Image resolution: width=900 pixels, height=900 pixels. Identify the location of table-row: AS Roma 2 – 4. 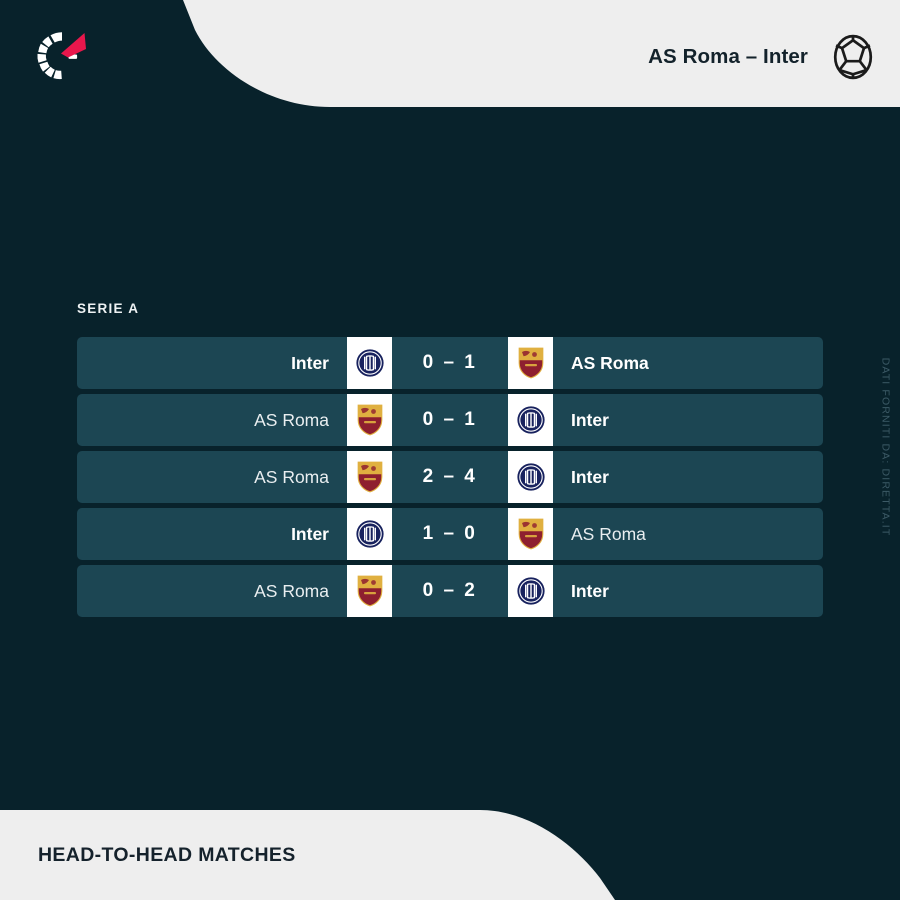
(450, 477).